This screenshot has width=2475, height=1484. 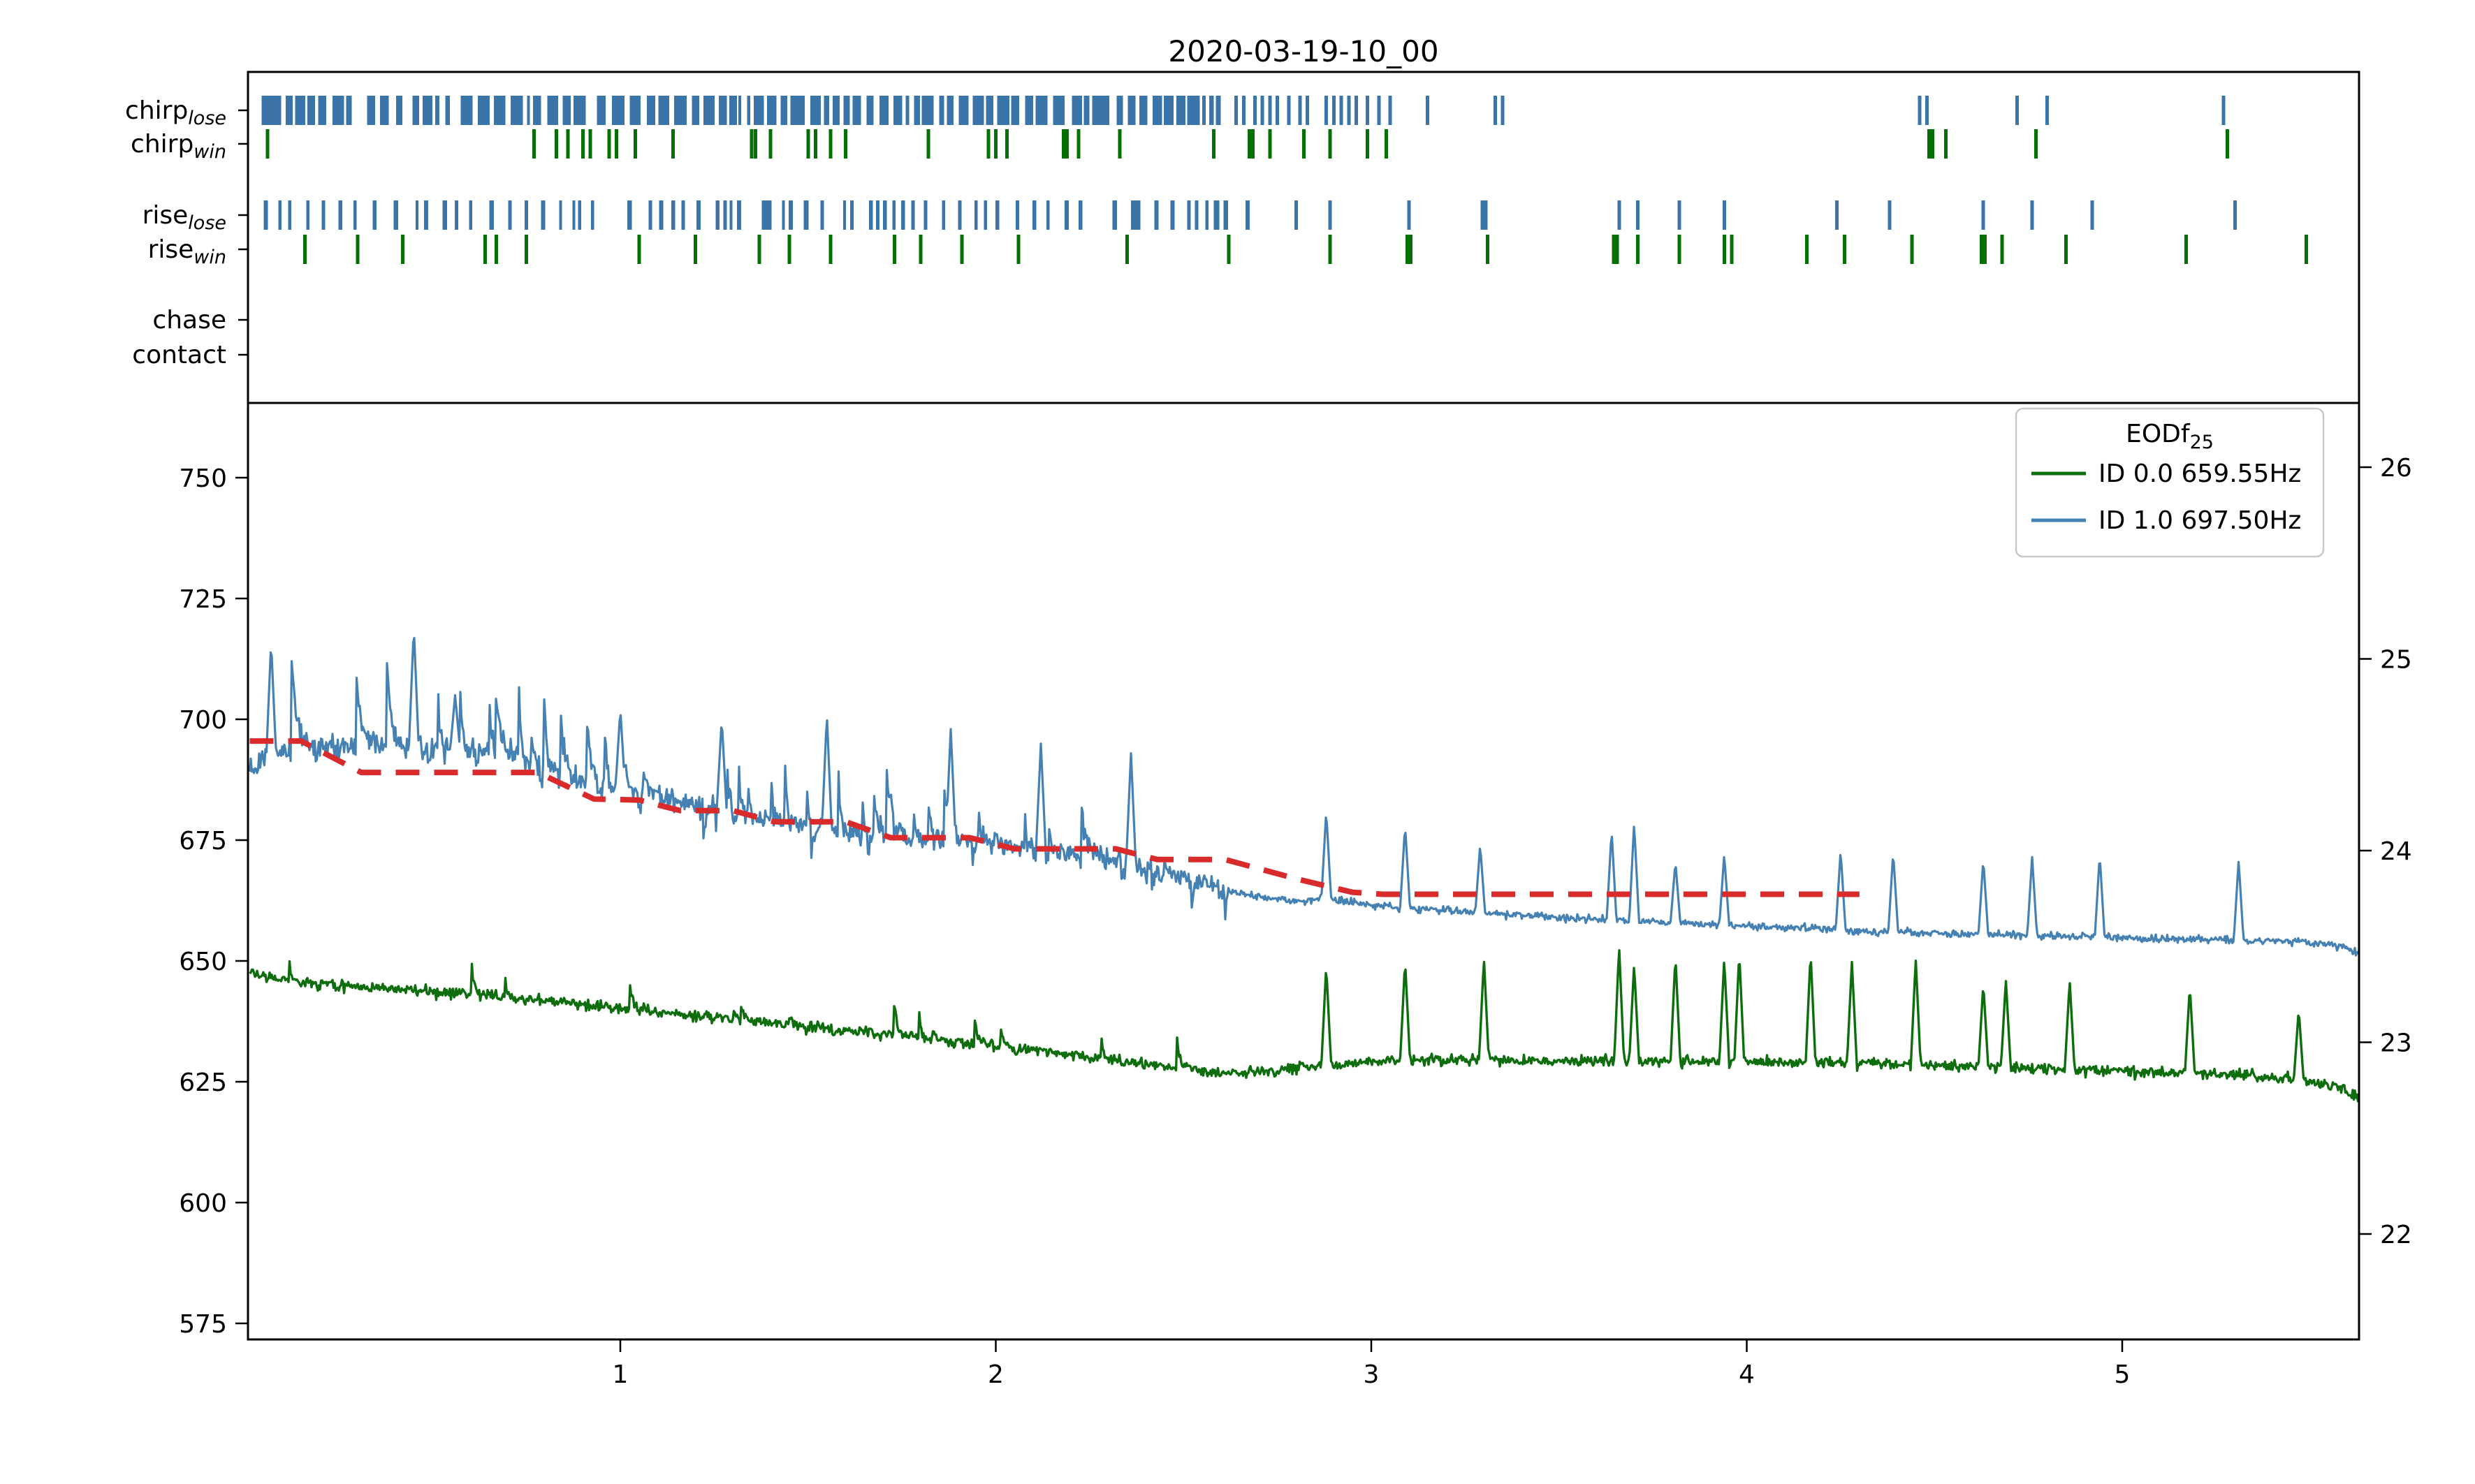 I want to click on right-ytick-label: 23, so click(x=2396, y=1043).